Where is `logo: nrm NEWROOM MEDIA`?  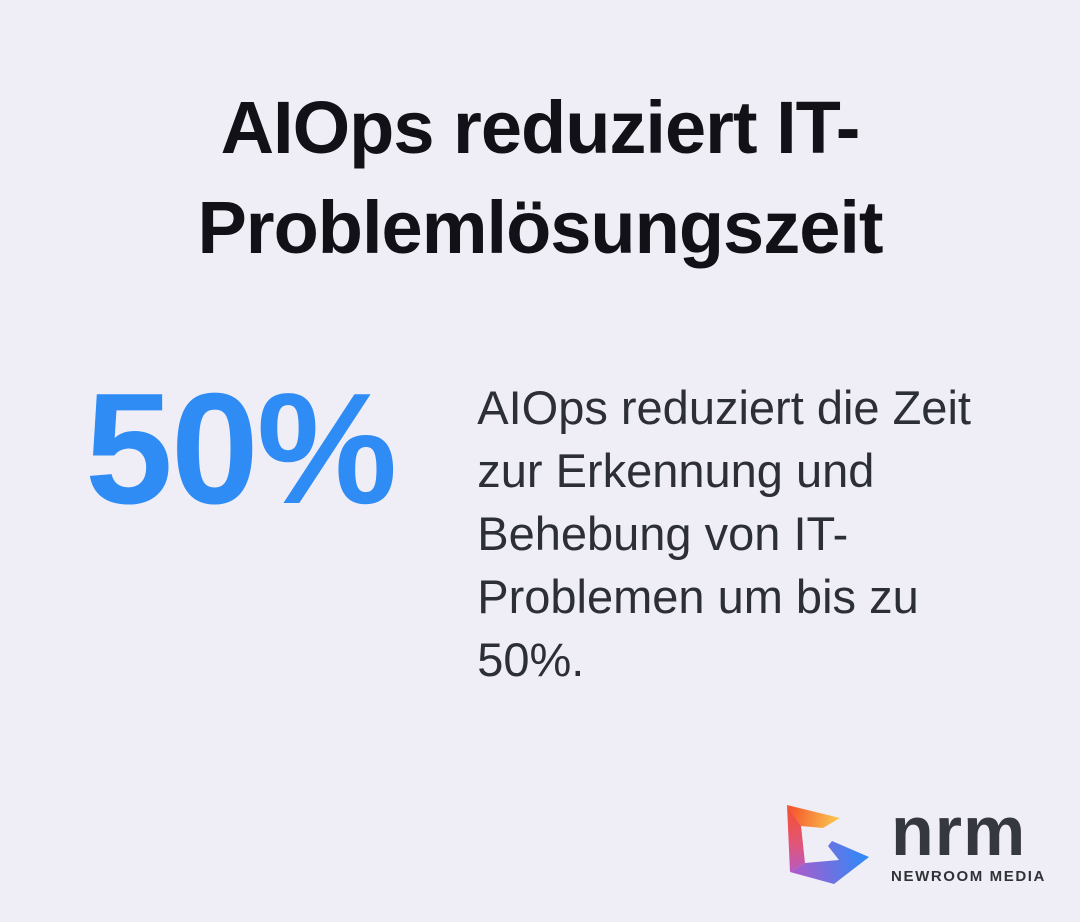
logo: nrm NEWROOM MEDIA is located at coordinates (914, 839).